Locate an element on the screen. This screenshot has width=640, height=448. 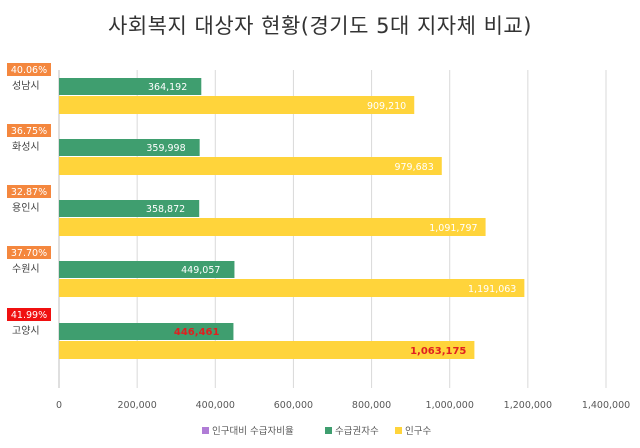
x-tick-label: 200,000 is located at coordinates (136, 405).